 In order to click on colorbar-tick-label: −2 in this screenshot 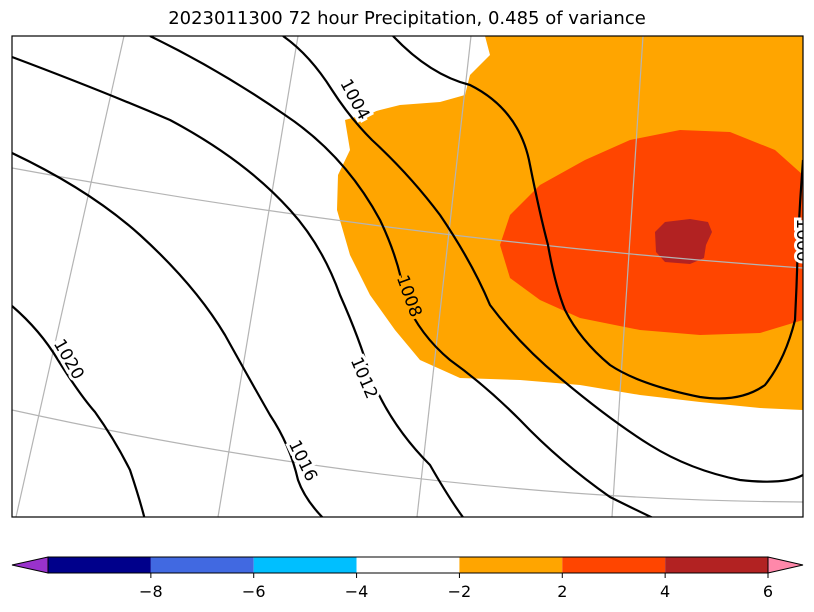, I will do `click(460, 591)`.